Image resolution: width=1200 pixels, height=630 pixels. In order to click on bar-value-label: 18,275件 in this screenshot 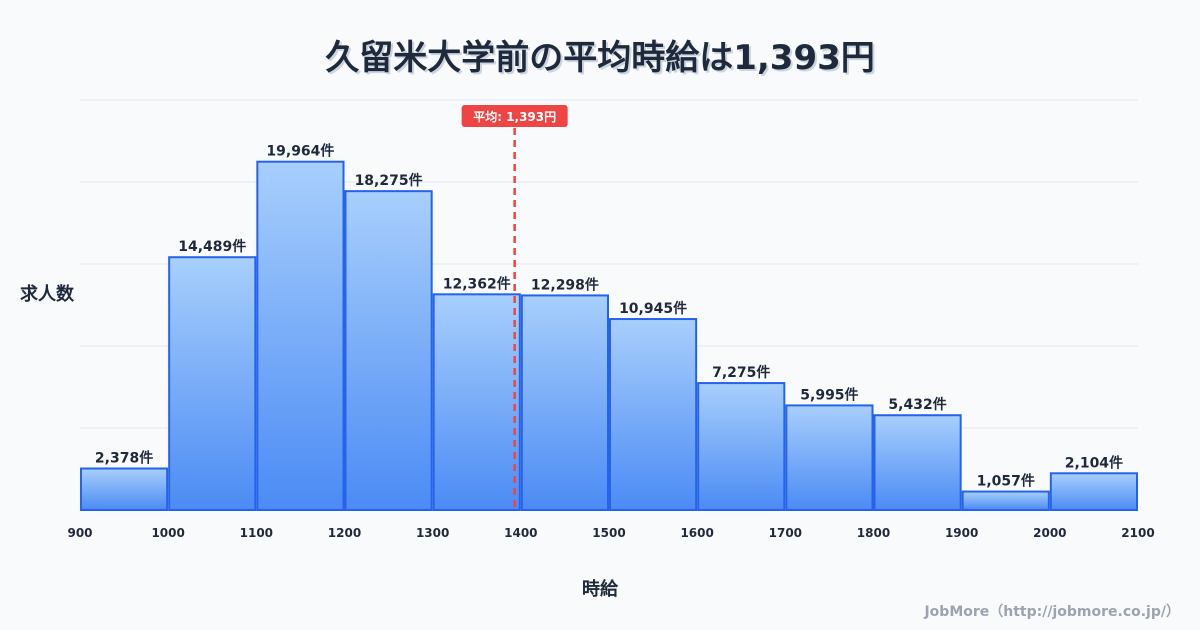, I will do `click(389, 180)`.